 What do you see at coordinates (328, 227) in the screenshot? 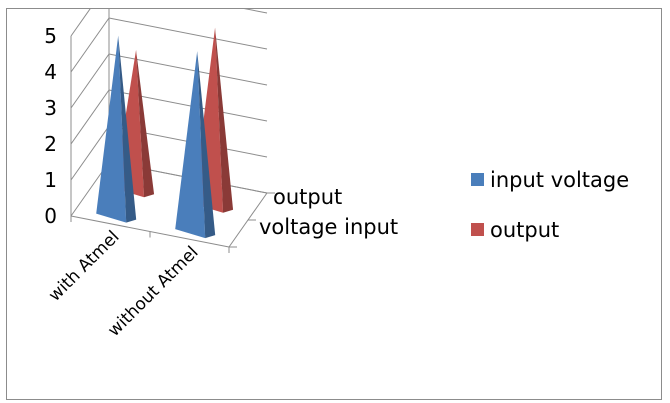
I see `depth-label: voltage input` at bounding box center [328, 227].